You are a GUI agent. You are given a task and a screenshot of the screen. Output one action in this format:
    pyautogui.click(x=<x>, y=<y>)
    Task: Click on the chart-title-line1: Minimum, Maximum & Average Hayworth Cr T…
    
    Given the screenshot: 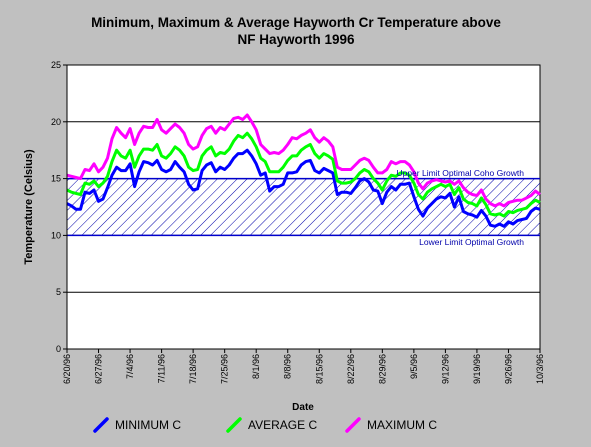 What is the action you would take?
    pyautogui.click(x=296, y=22)
    